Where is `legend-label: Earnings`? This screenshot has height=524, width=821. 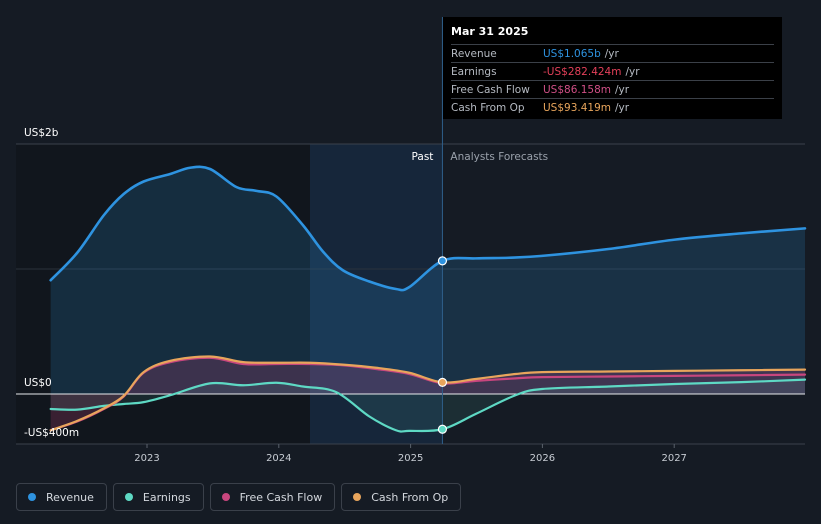
legend-label: Earnings is located at coordinates (166, 497).